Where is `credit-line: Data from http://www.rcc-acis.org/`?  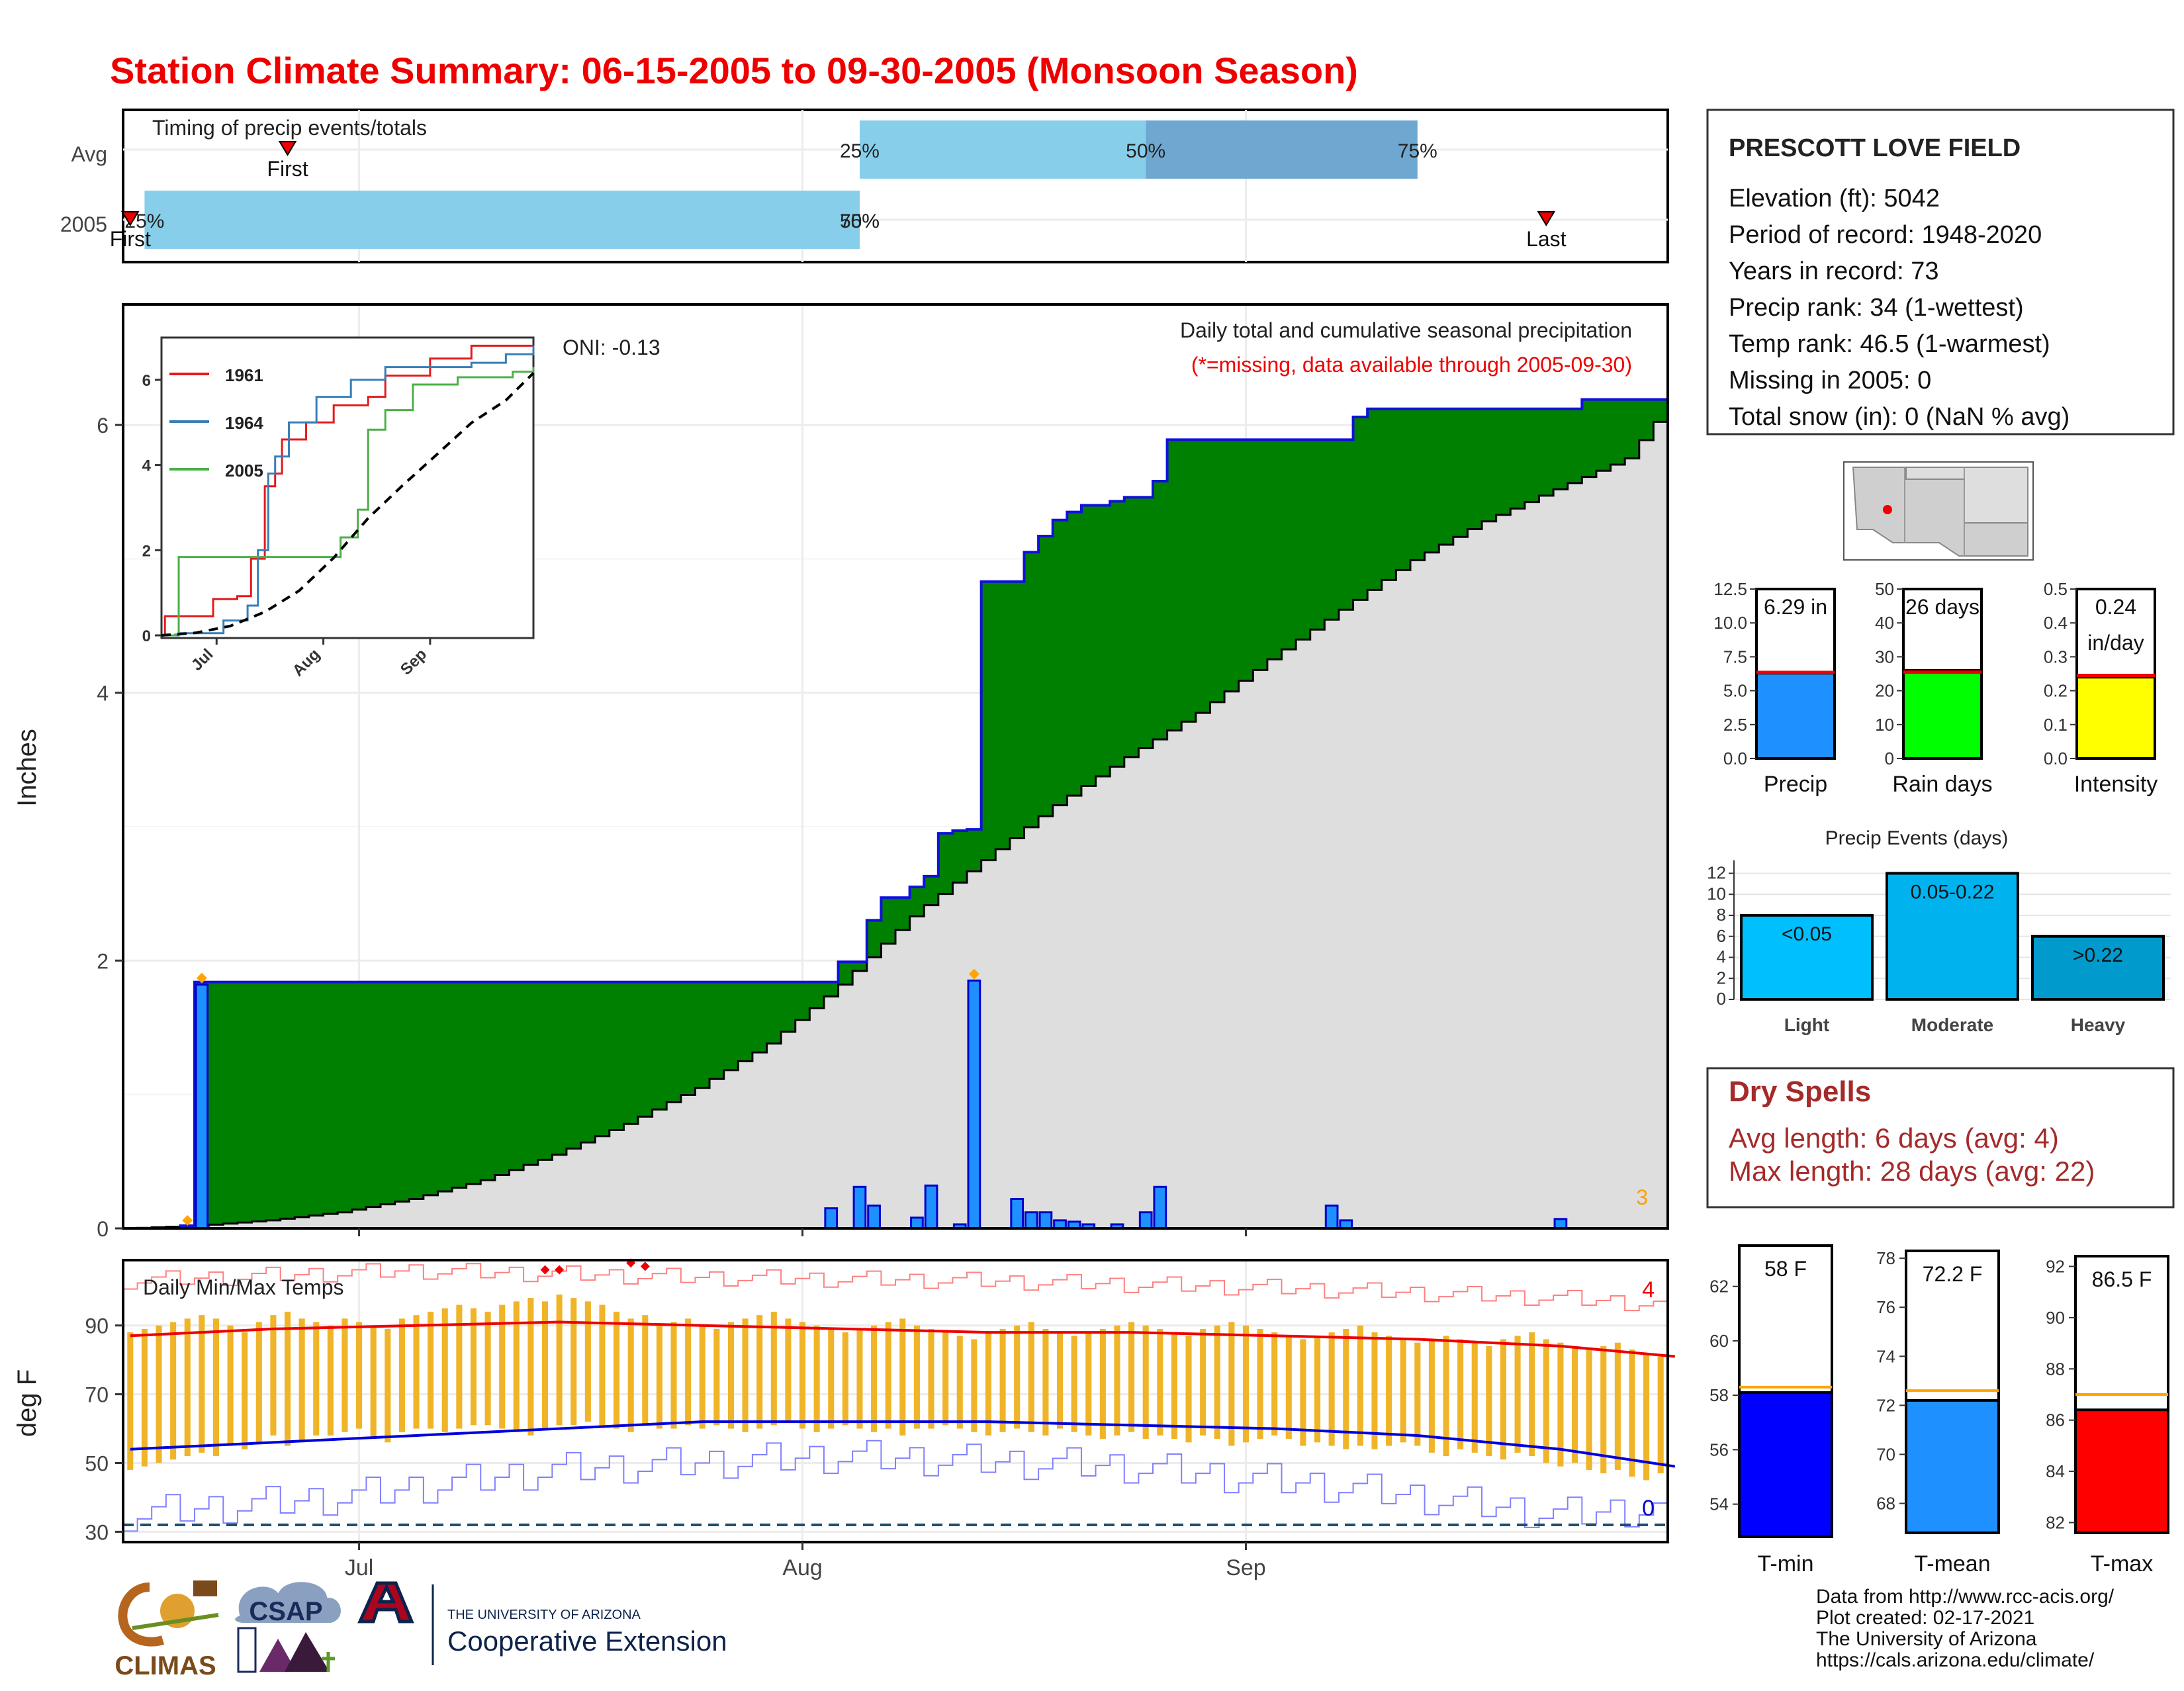
credit-line: Data from http://www.rcc-acis.org/ is located at coordinates (1965, 1597).